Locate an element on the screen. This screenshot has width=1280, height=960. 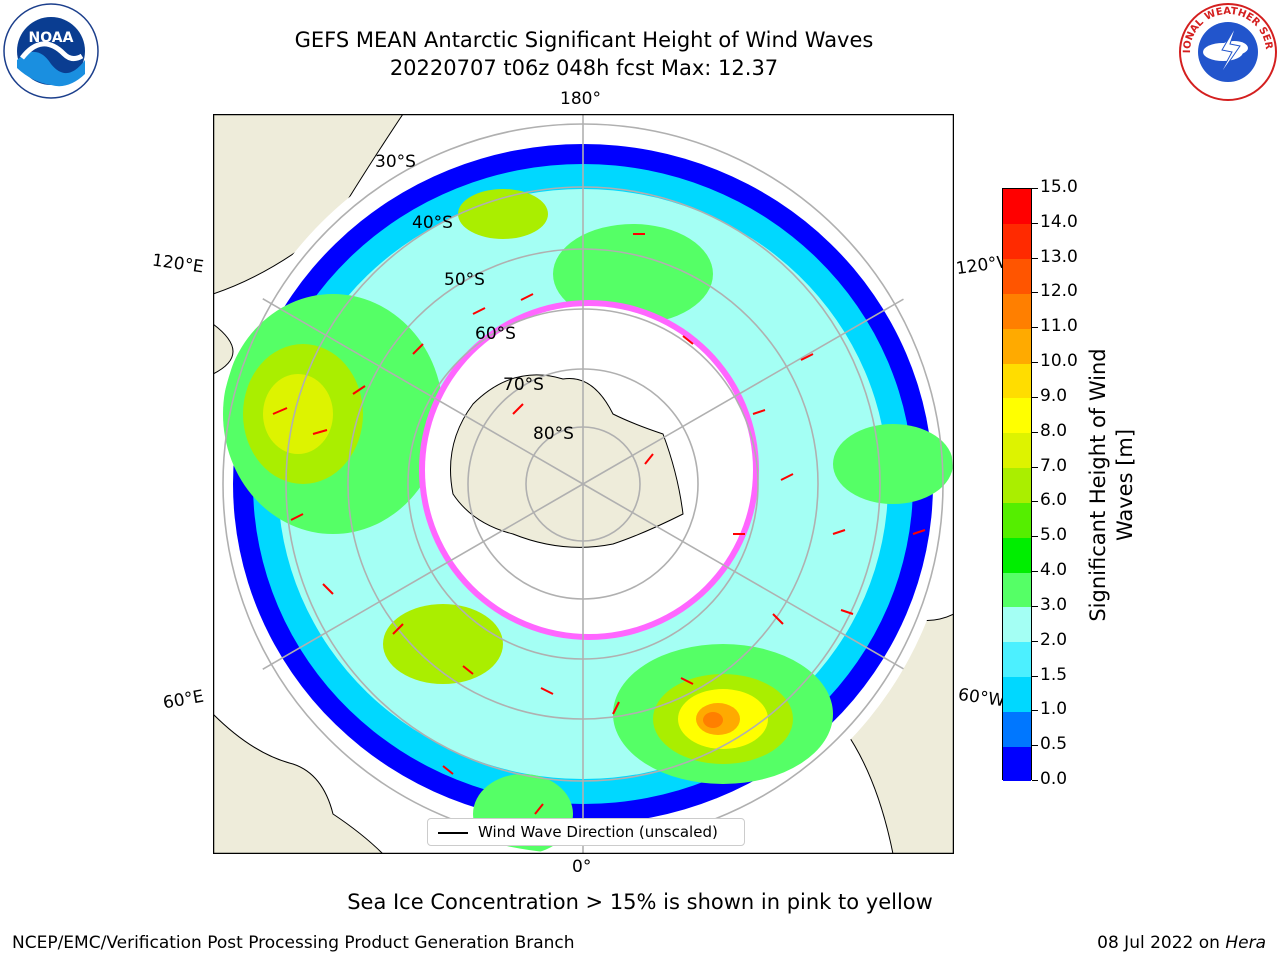
colorbar-tick-label: 10.0 is located at coordinates (1059, 361).